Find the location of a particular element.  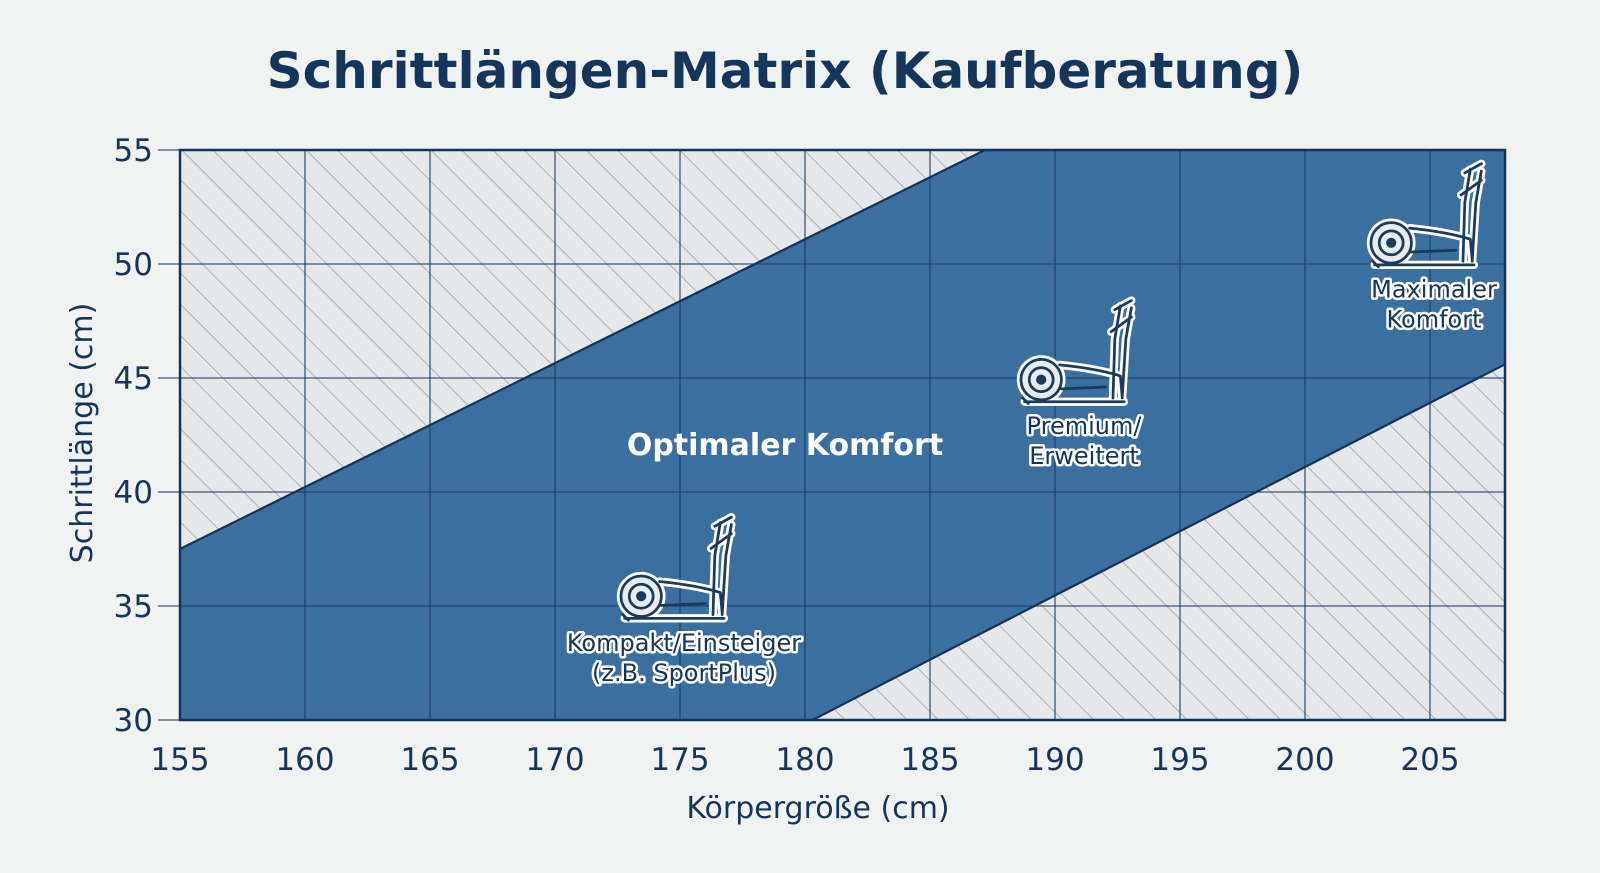

model-marker: Premium/Erweitert is located at coordinates (1083, 387).